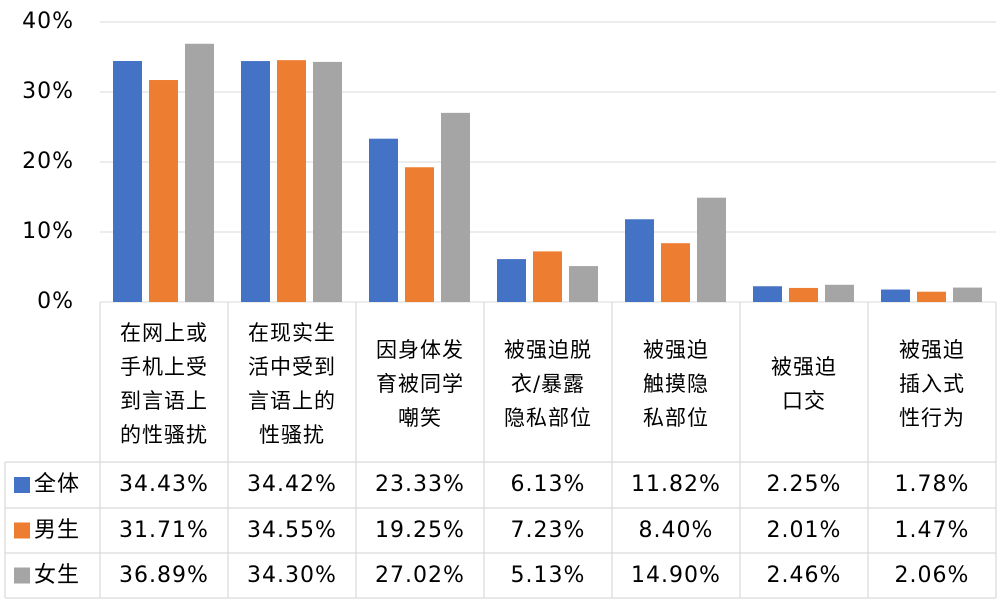  I want to click on value-label: 34.30%, so click(292, 575).